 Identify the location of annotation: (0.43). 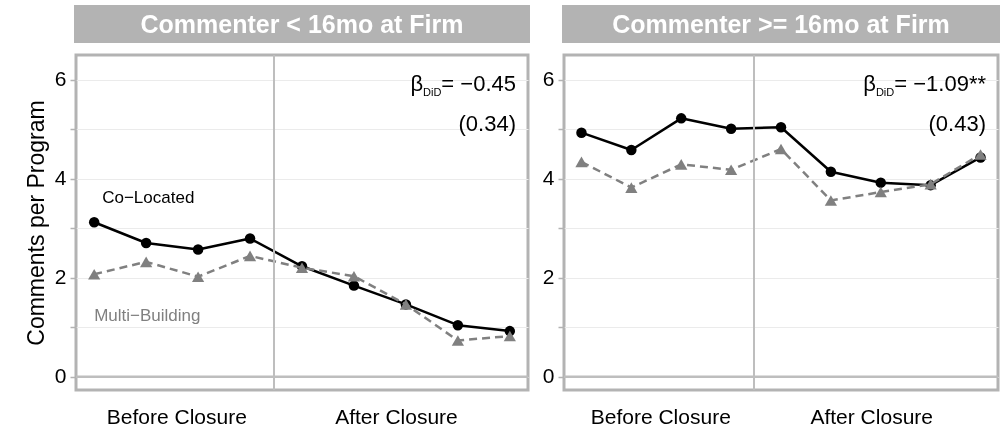
(957, 123).